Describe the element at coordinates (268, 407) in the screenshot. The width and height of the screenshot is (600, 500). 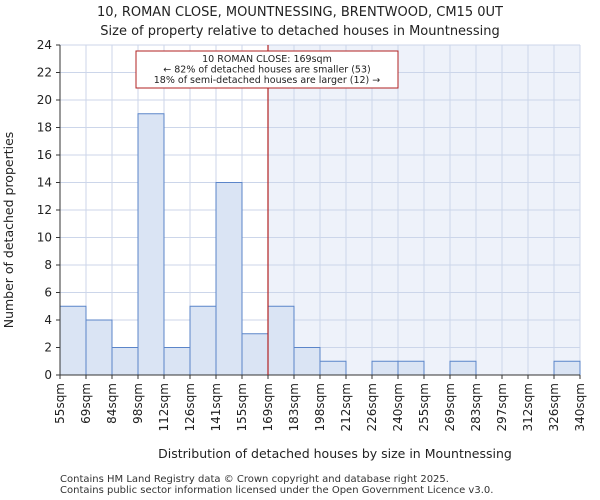
I see `x-tick-label: 169sqm` at that location.